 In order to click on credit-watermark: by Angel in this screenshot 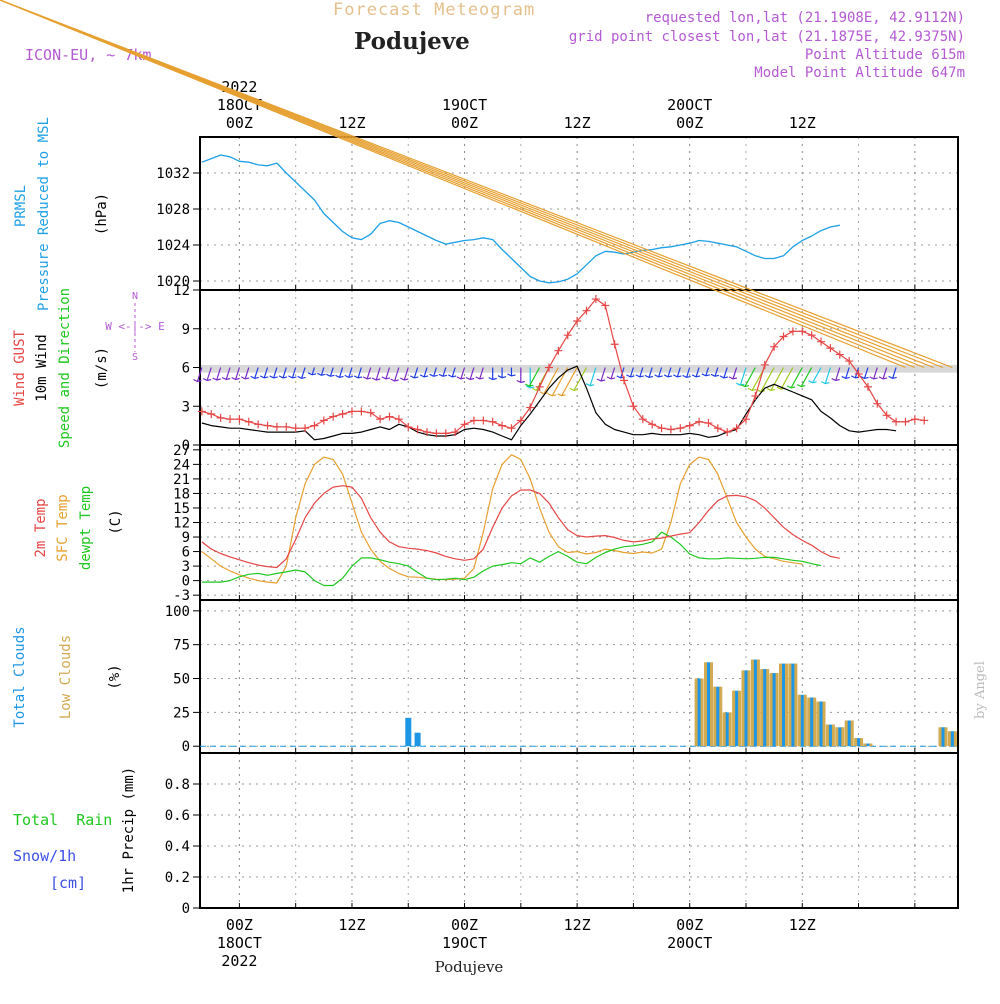, I will do `click(980, 690)`.